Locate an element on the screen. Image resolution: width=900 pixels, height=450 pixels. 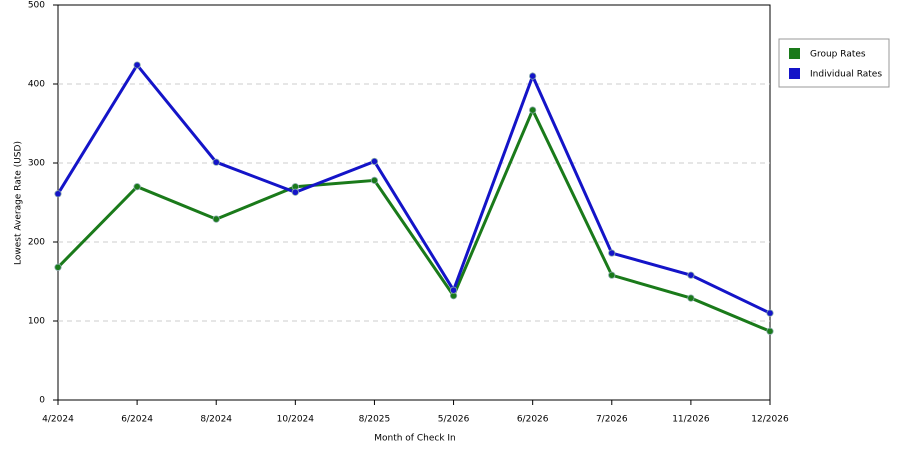
x-tick-label: 8/2024 is located at coordinates (216, 420).